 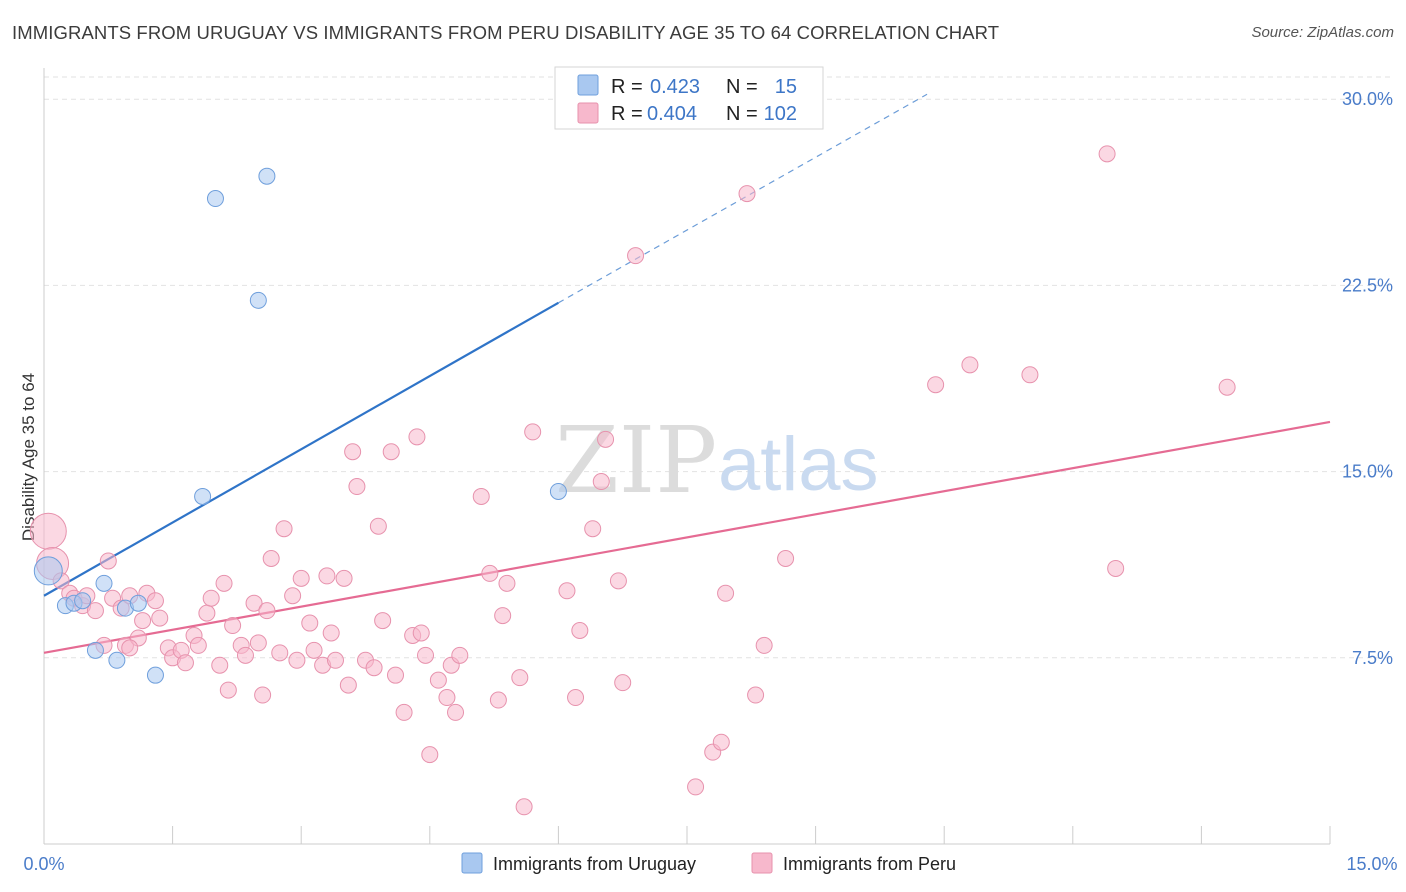 What do you see at coordinates (636, 460) in the screenshot?
I see `watermark-zip: ZIP` at bounding box center [636, 460].